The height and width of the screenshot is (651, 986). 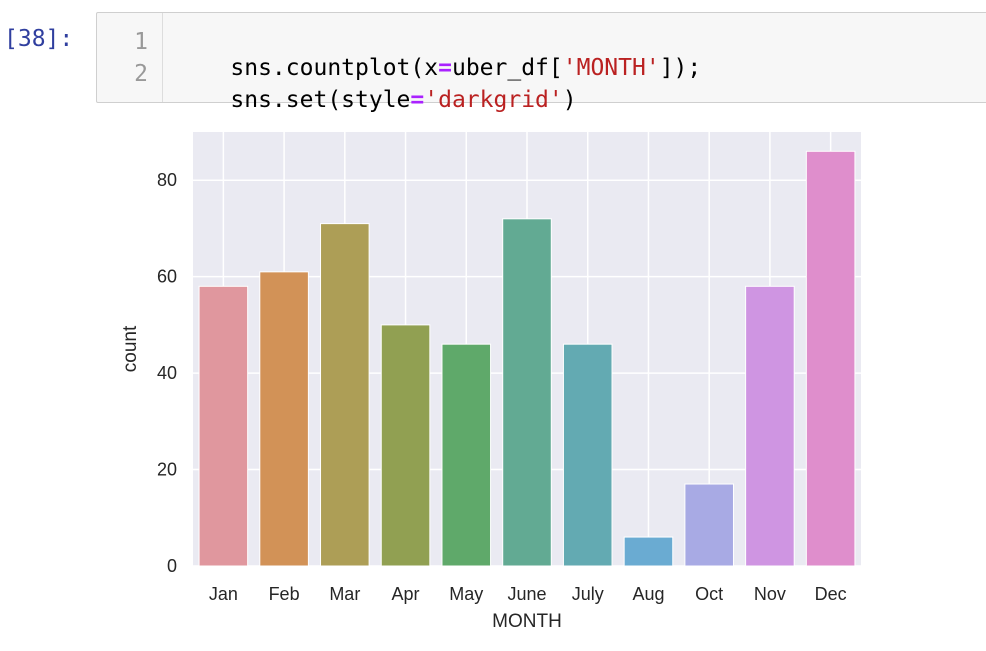 What do you see at coordinates (770, 594) in the screenshot?
I see `x-tick-label: Nov` at bounding box center [770, 594].